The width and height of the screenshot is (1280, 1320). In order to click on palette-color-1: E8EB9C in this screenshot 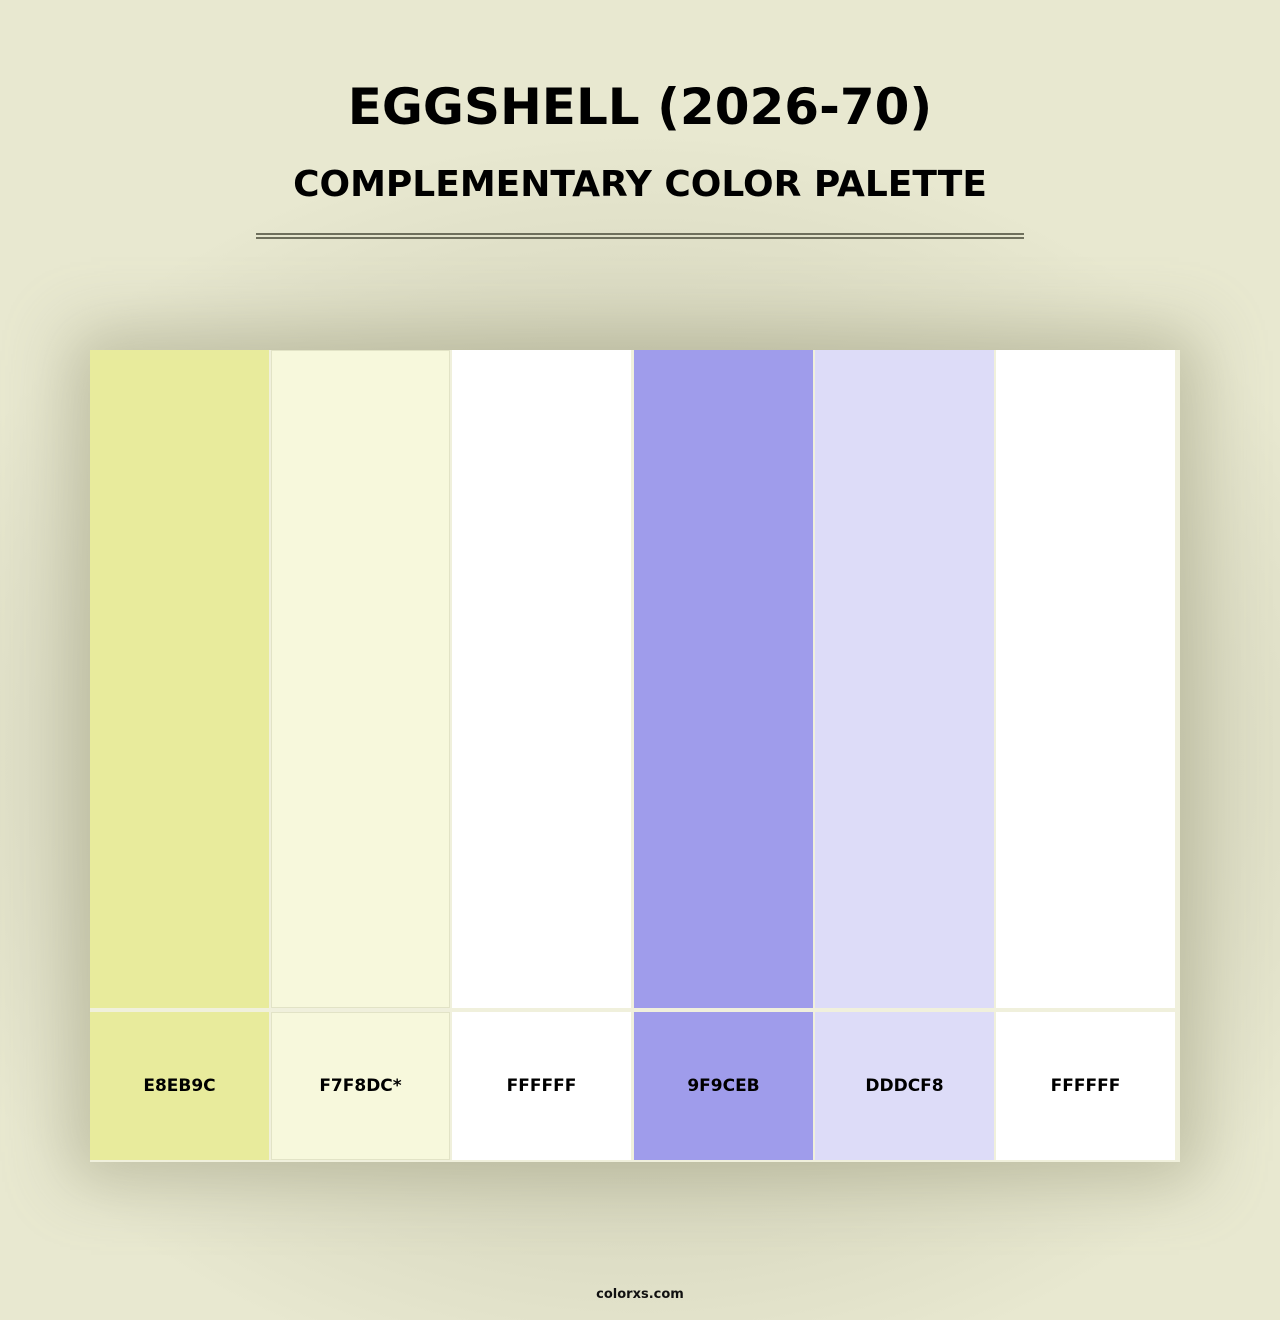, I will do `click(179, 756)`.